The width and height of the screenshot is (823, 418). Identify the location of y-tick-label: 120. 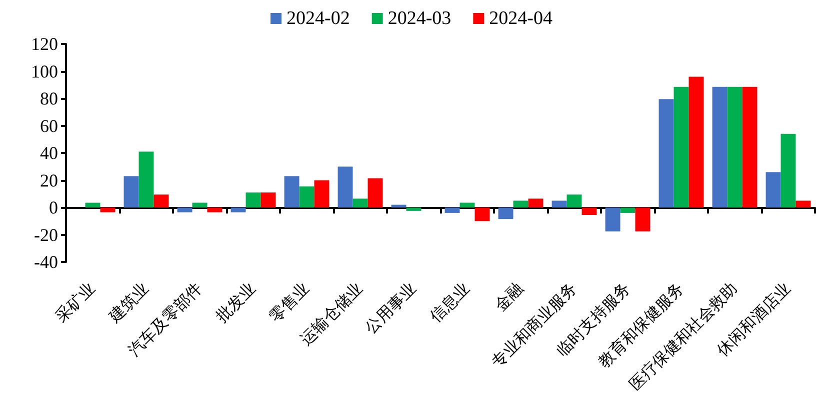
(44, 44).